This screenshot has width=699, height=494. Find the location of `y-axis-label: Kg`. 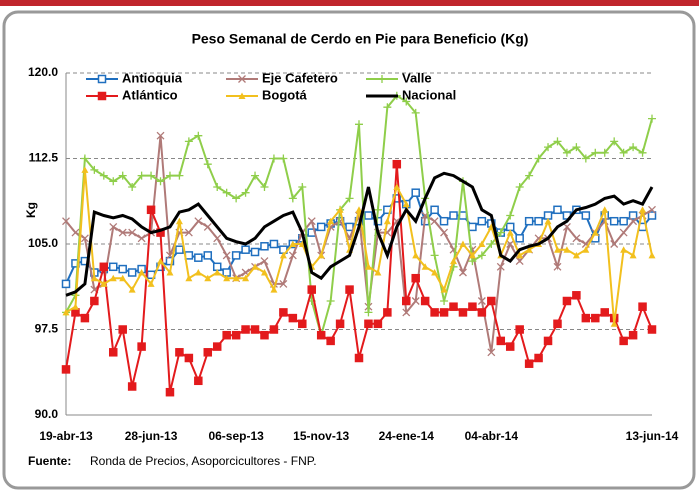

y-axis-label: Kg is located at coordinates (31, 210).